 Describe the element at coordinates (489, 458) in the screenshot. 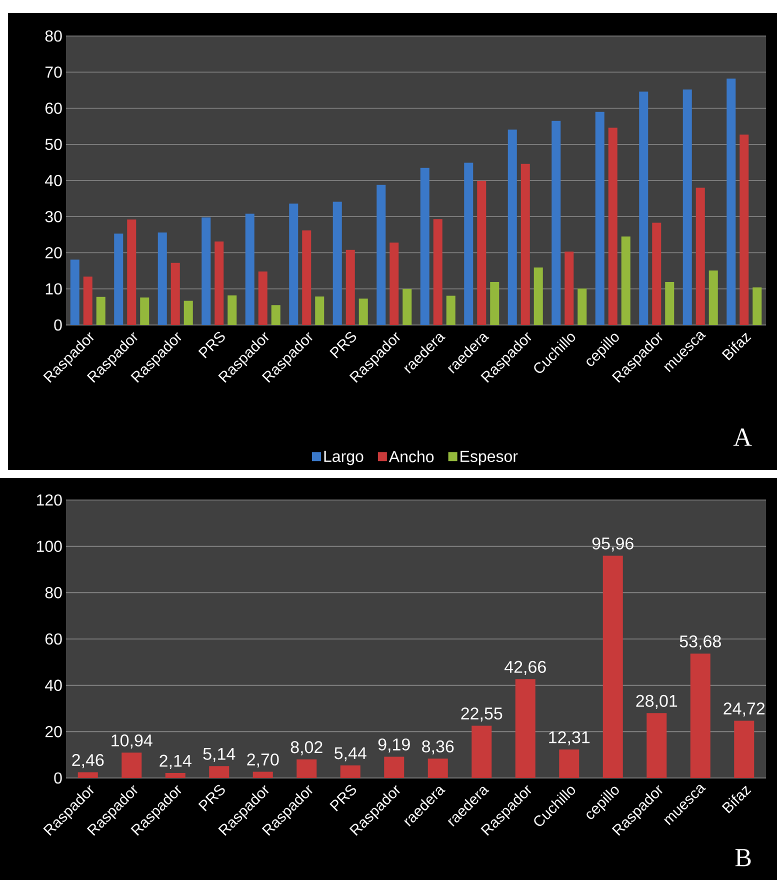

I see `legend-label: Espesor` at that location.